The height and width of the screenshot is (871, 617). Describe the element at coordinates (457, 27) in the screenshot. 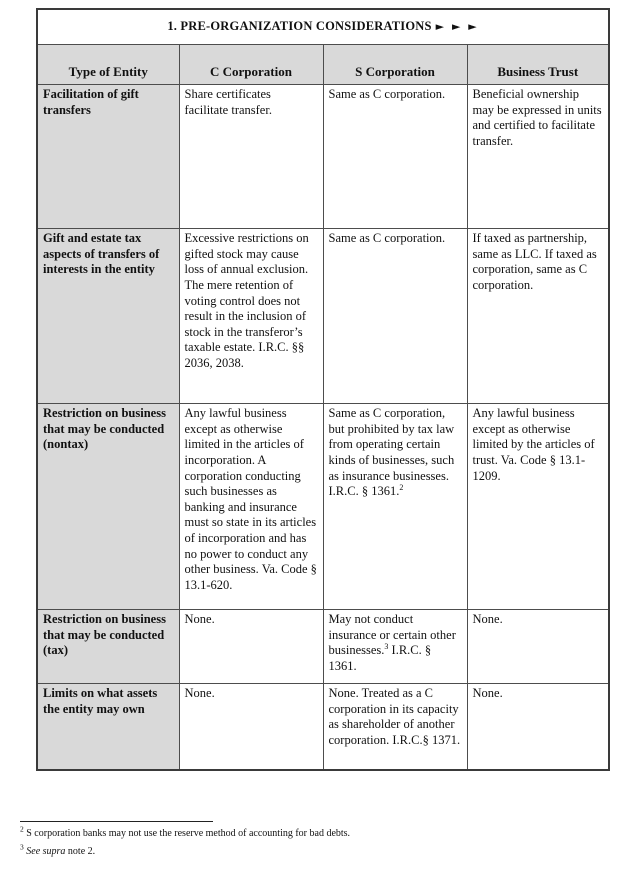

I see `right-arrows-icon: ► ► ►` at that location.